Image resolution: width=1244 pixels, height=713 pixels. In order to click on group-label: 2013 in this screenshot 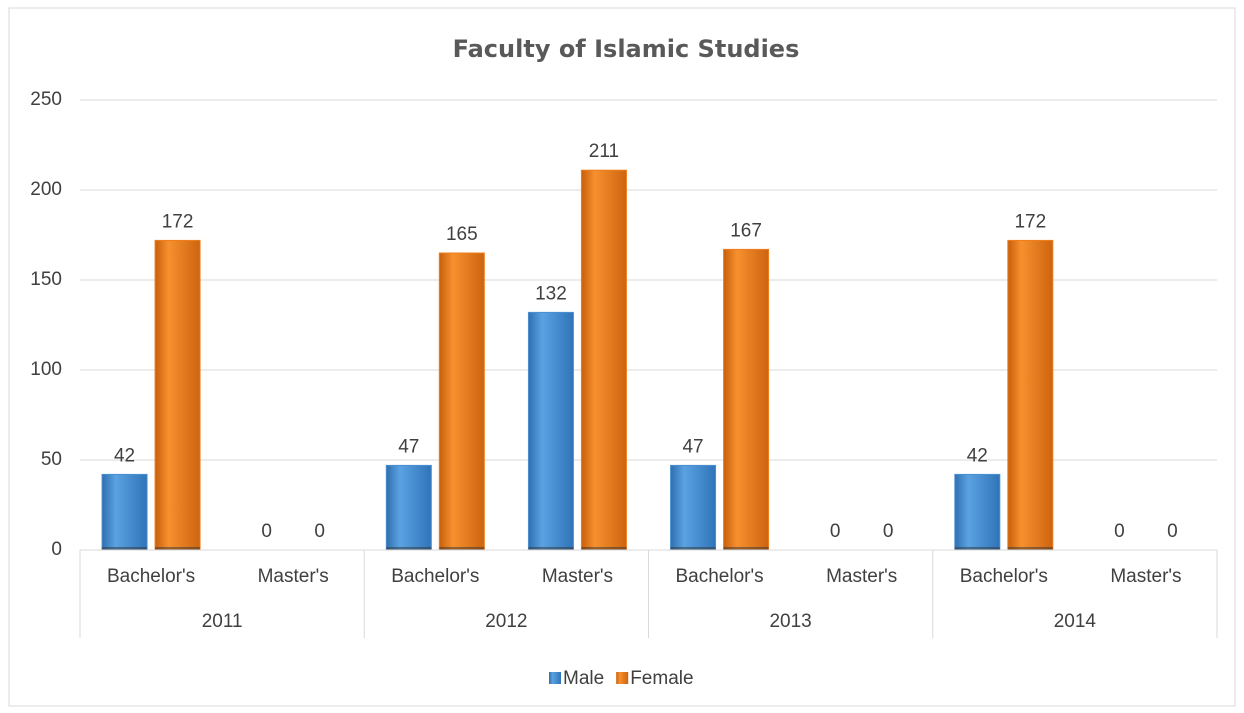, I will do `click(790, 621)`.